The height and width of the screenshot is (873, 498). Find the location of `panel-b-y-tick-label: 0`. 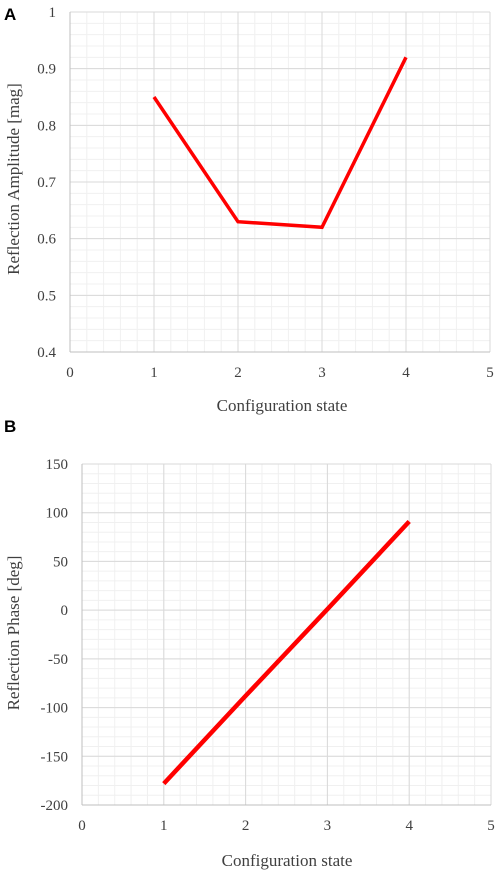

panel-b-y-tick-label: 0 is located at coordinates (65, 611).